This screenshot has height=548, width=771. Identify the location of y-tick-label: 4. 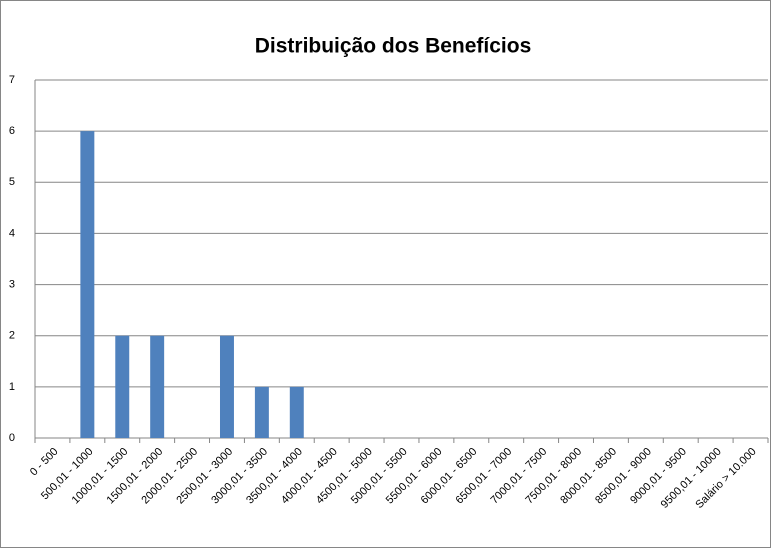
(12, 233).